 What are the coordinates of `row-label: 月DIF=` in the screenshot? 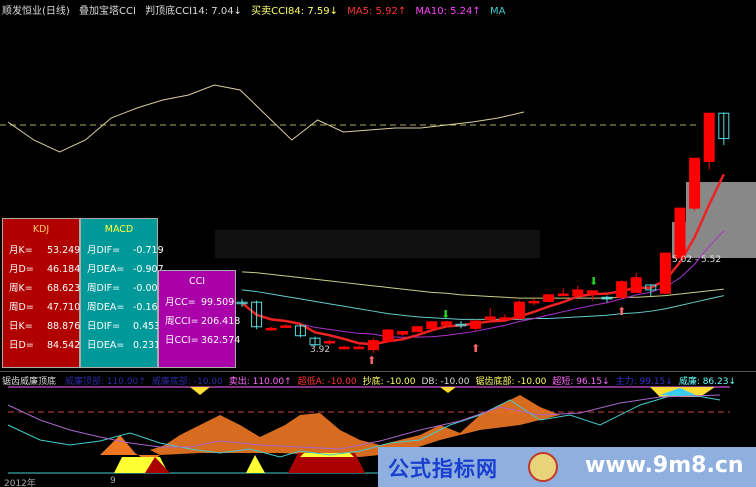 It's located at (104, 250).